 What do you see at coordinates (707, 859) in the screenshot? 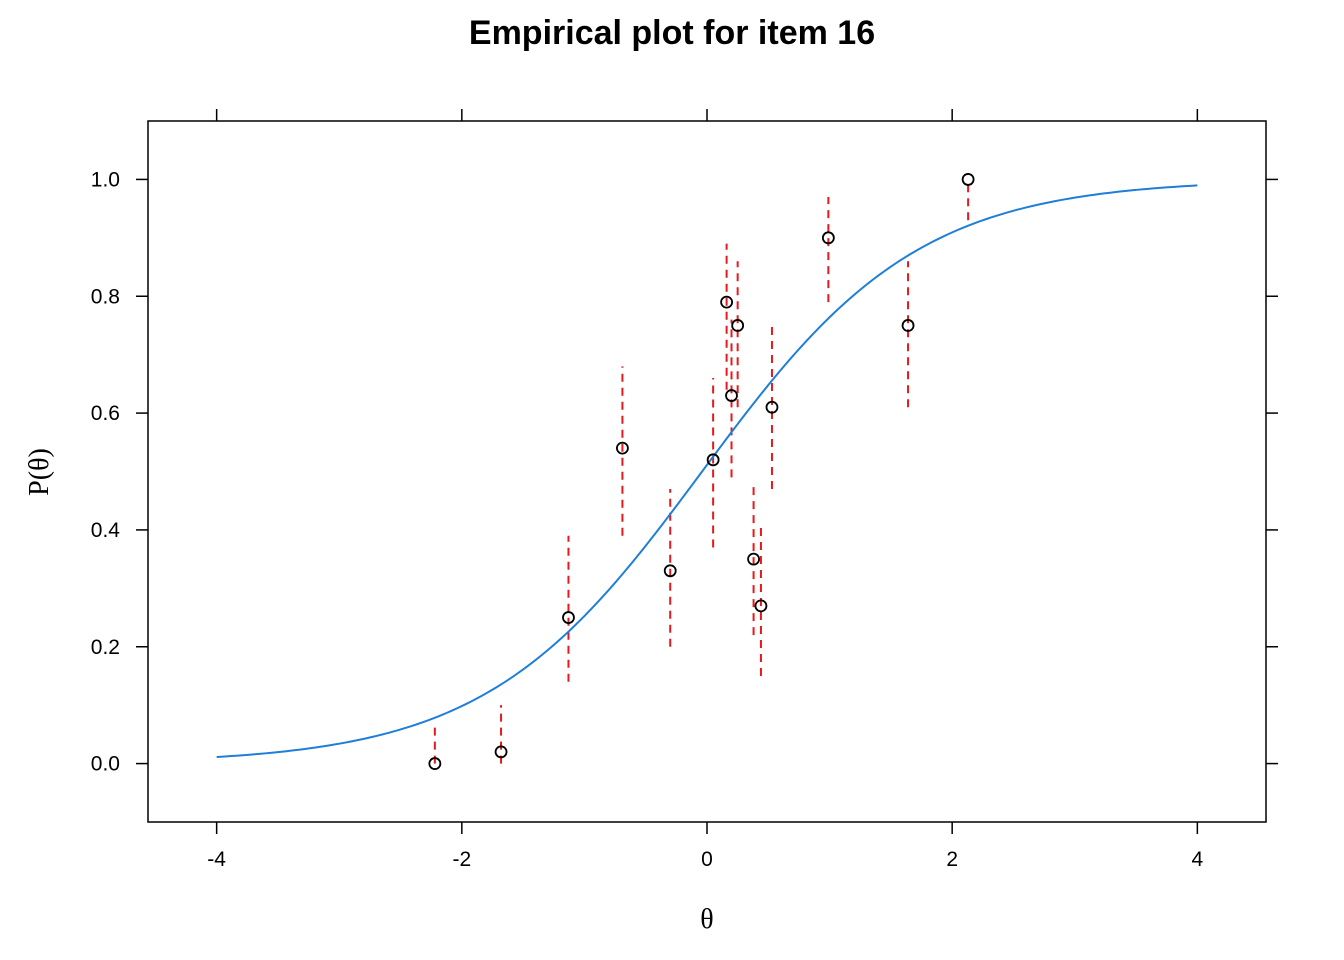
I see `x-tick-label: 0` at bounding box center [707, 859].